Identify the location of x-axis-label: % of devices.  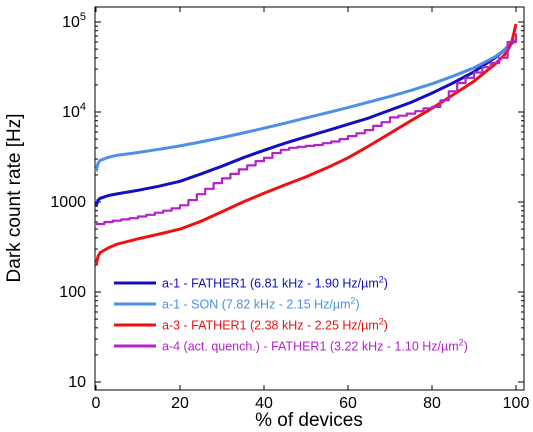
(309, 420).